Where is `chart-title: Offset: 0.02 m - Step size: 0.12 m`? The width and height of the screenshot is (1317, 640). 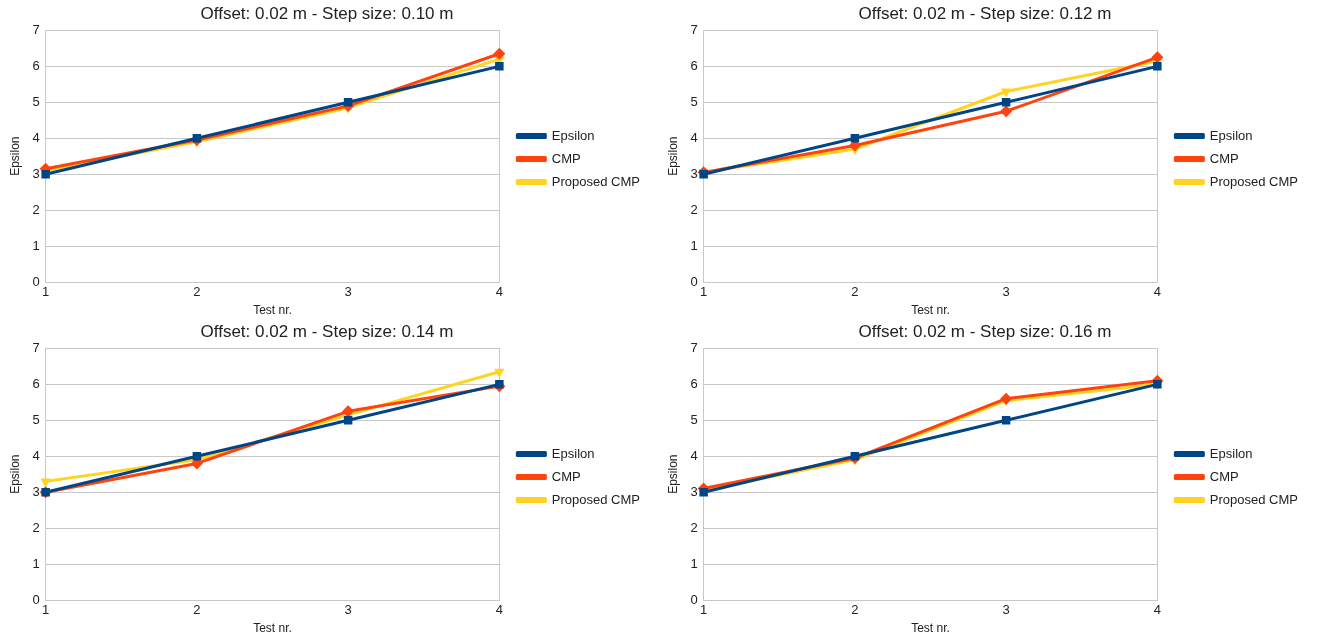 chart-title: Offset: 0.02 m - Step size: 0.12 m is located at coordinates (985, 13).